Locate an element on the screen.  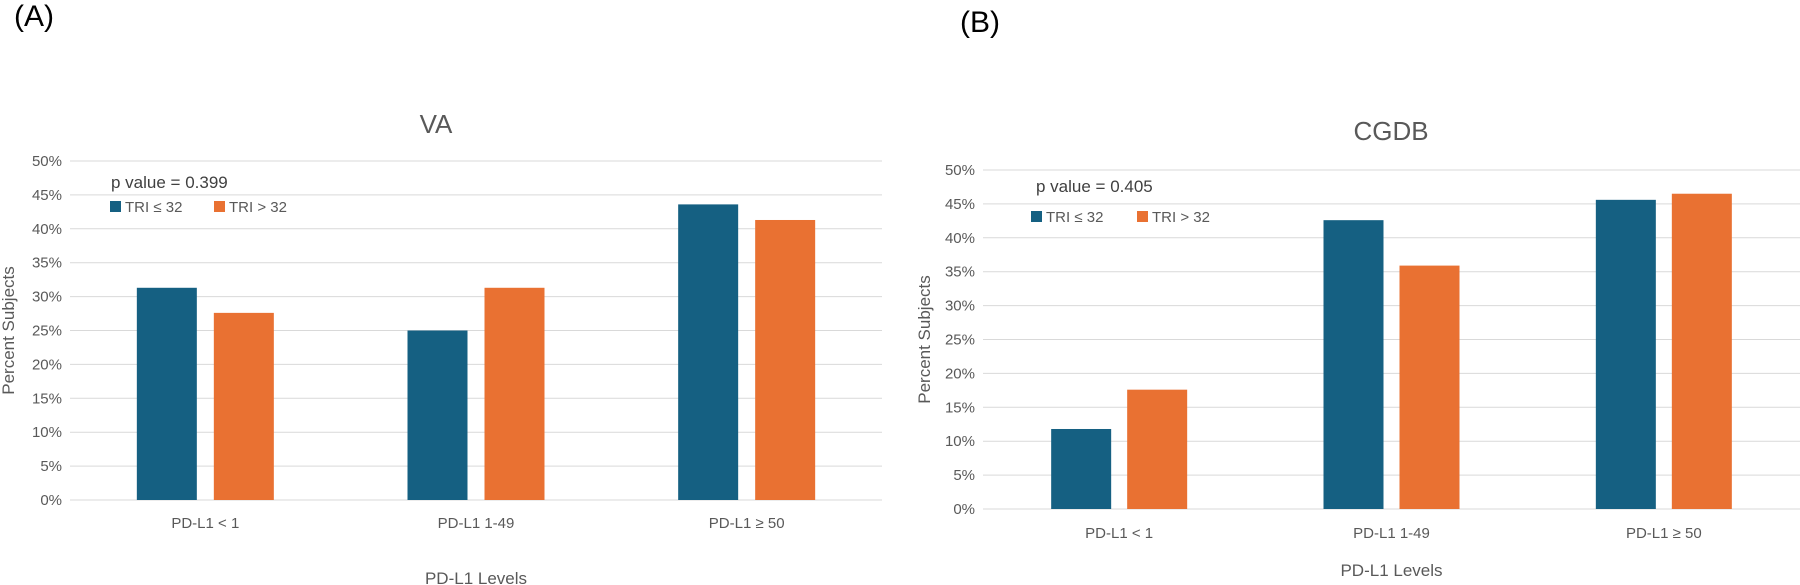
panel-label-b: (B) is located at coordinates (980, 22).